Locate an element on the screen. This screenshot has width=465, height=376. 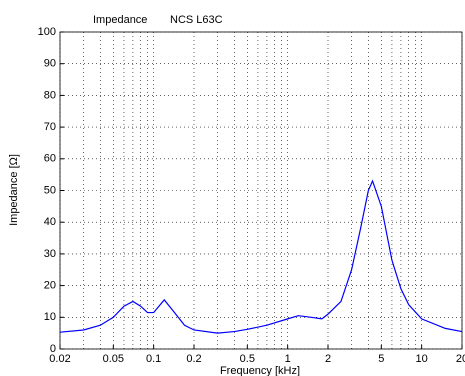
y-tick-label: 30 is located at coordinates (50, 254).